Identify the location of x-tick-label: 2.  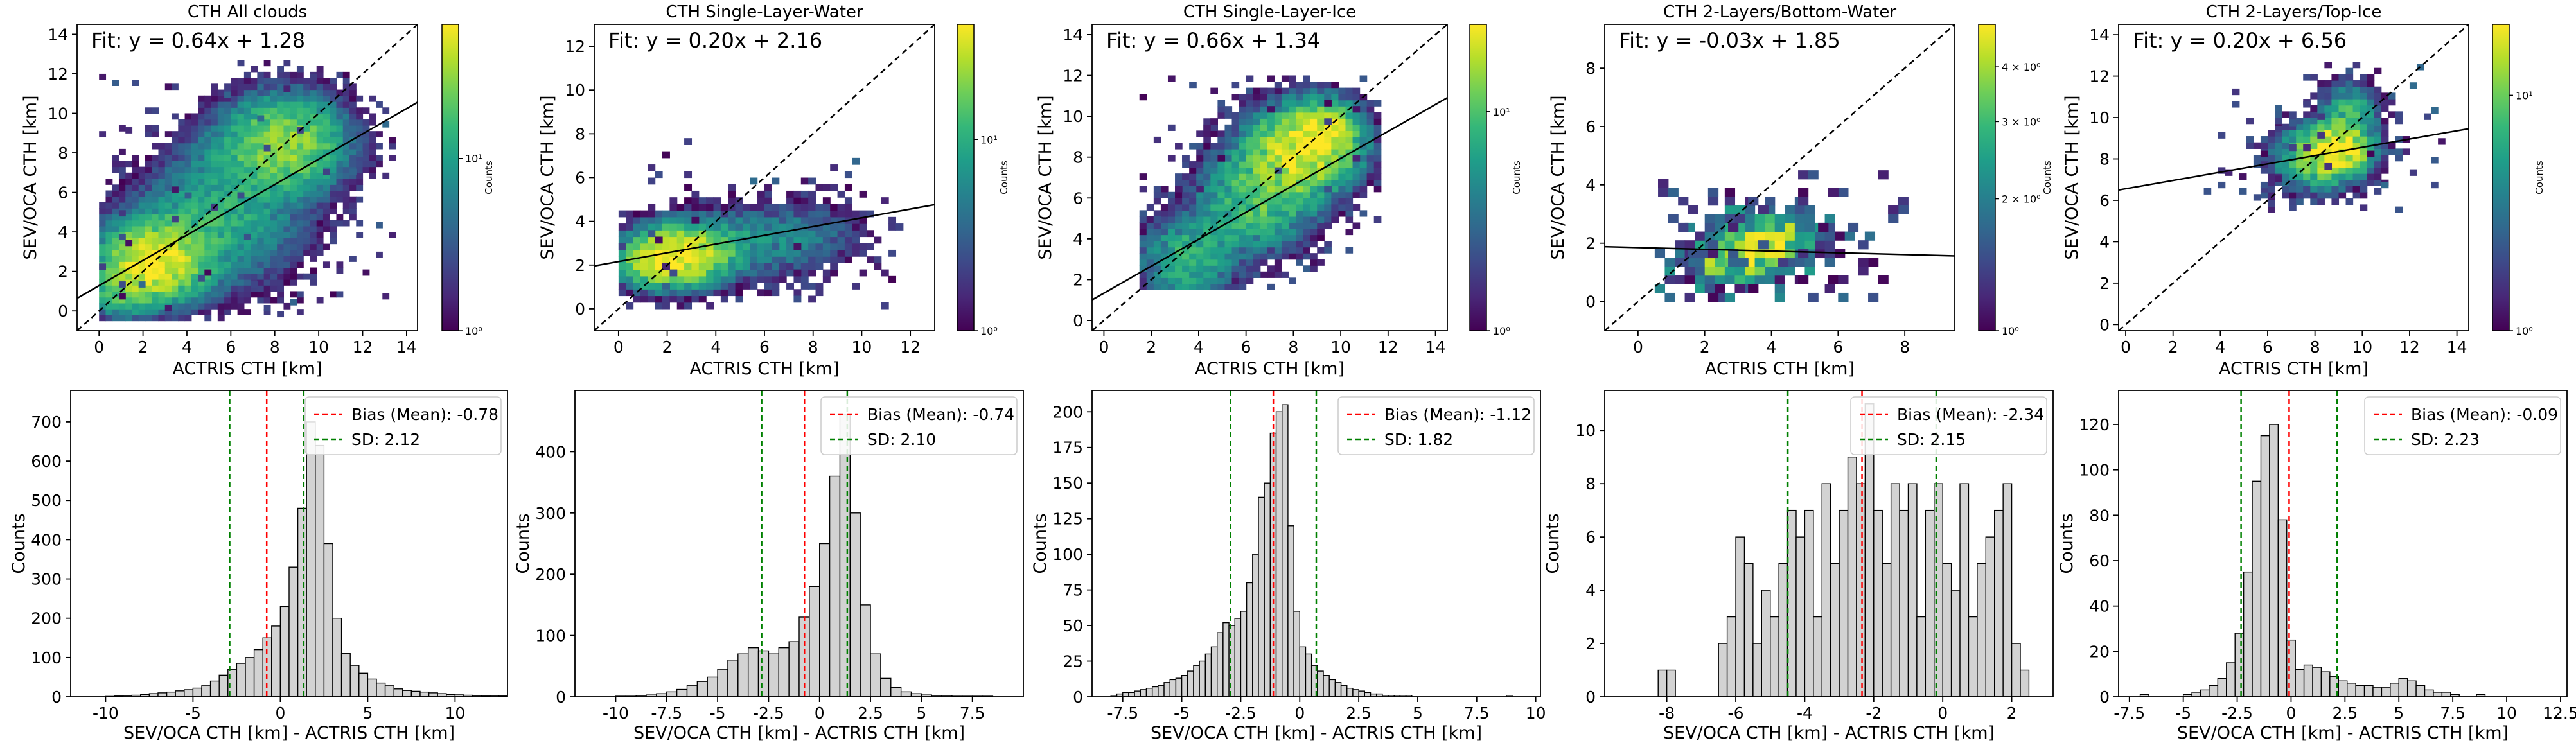
(143, 347).